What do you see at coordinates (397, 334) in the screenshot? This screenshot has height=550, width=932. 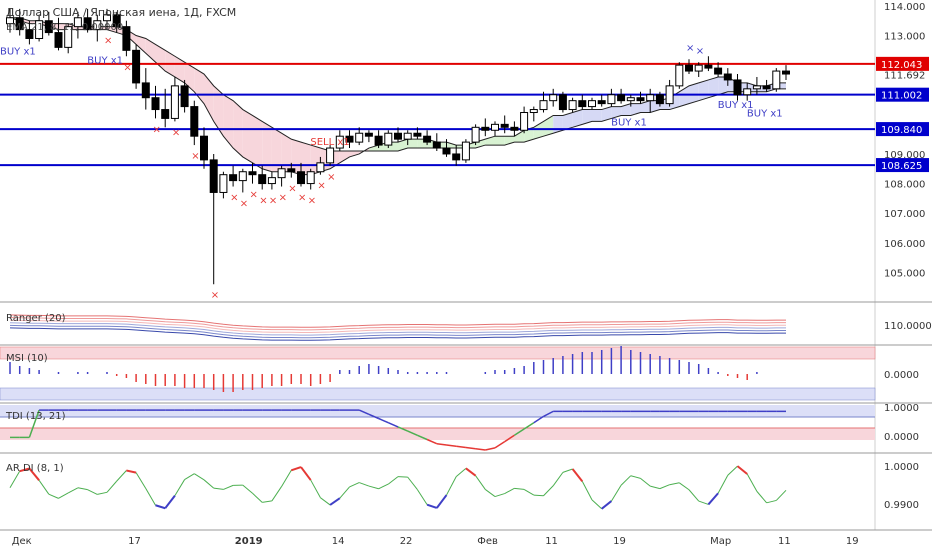 I see `ranger-band-line` at bounding box center [397, 334].